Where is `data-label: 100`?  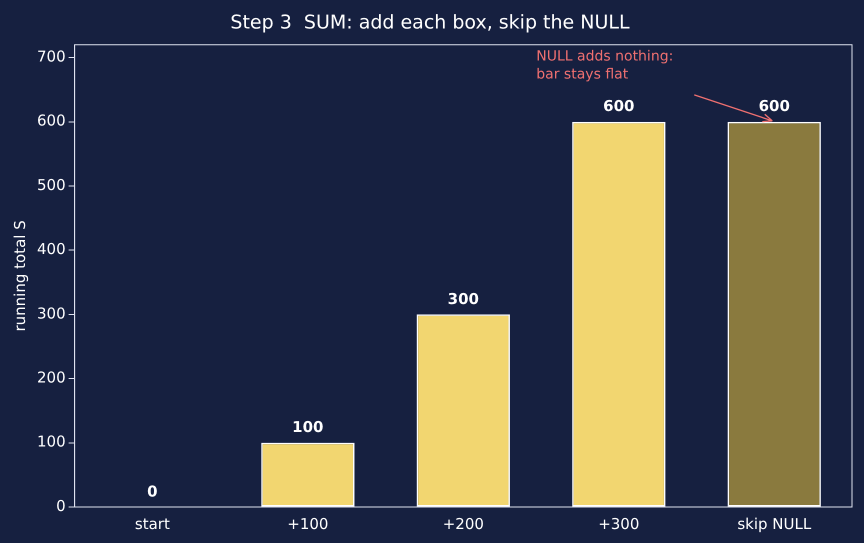
data-label: 100 is located at coordinates (308, 427).